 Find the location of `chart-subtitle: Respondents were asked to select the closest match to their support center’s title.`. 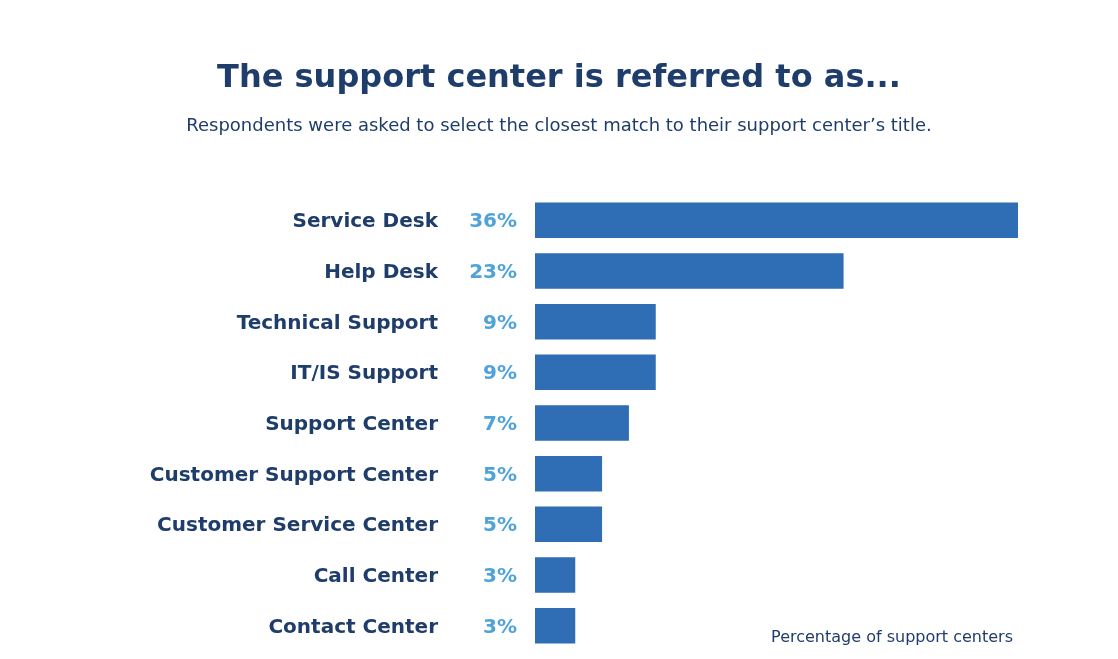

chart-subtitle: Respondents were asked to select the closest match to their support center’s title. is located at coordinates (559, 124).